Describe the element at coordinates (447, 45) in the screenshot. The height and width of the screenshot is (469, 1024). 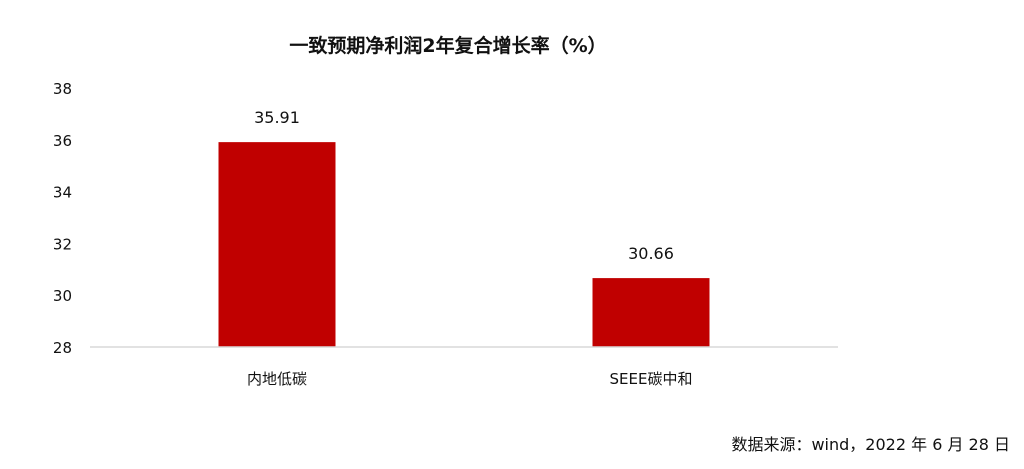
I see `chart-title: 一致预期净利润2年复合增长率（%）` at that location.